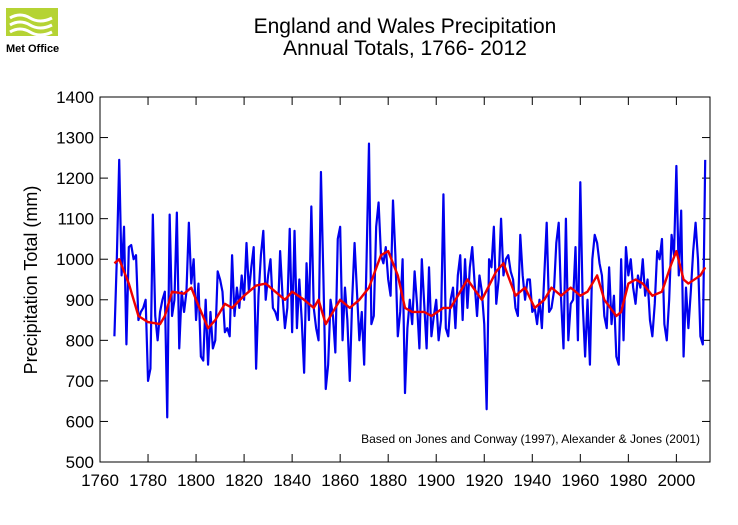  I want to click on x-tick-label: 1960, so click(580, 480).